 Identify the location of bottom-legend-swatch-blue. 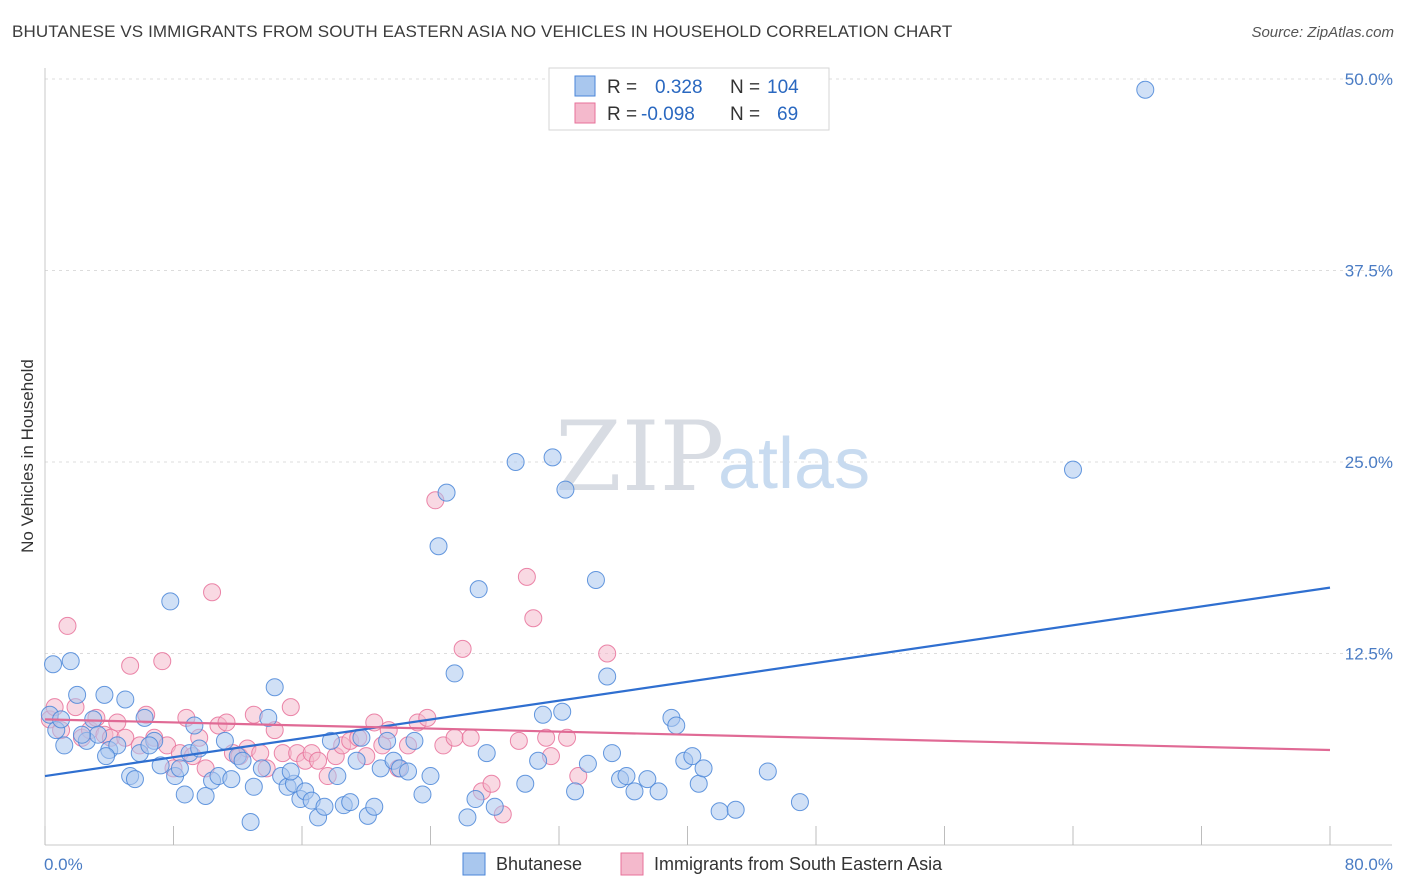
(474, 864).